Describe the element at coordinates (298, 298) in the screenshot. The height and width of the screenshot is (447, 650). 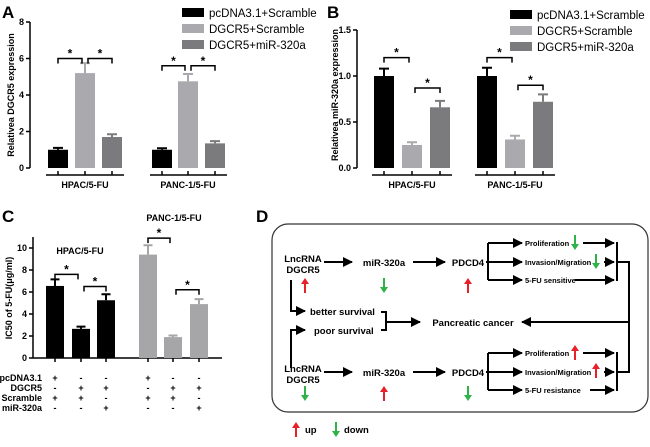
I see `arrow` at that location.